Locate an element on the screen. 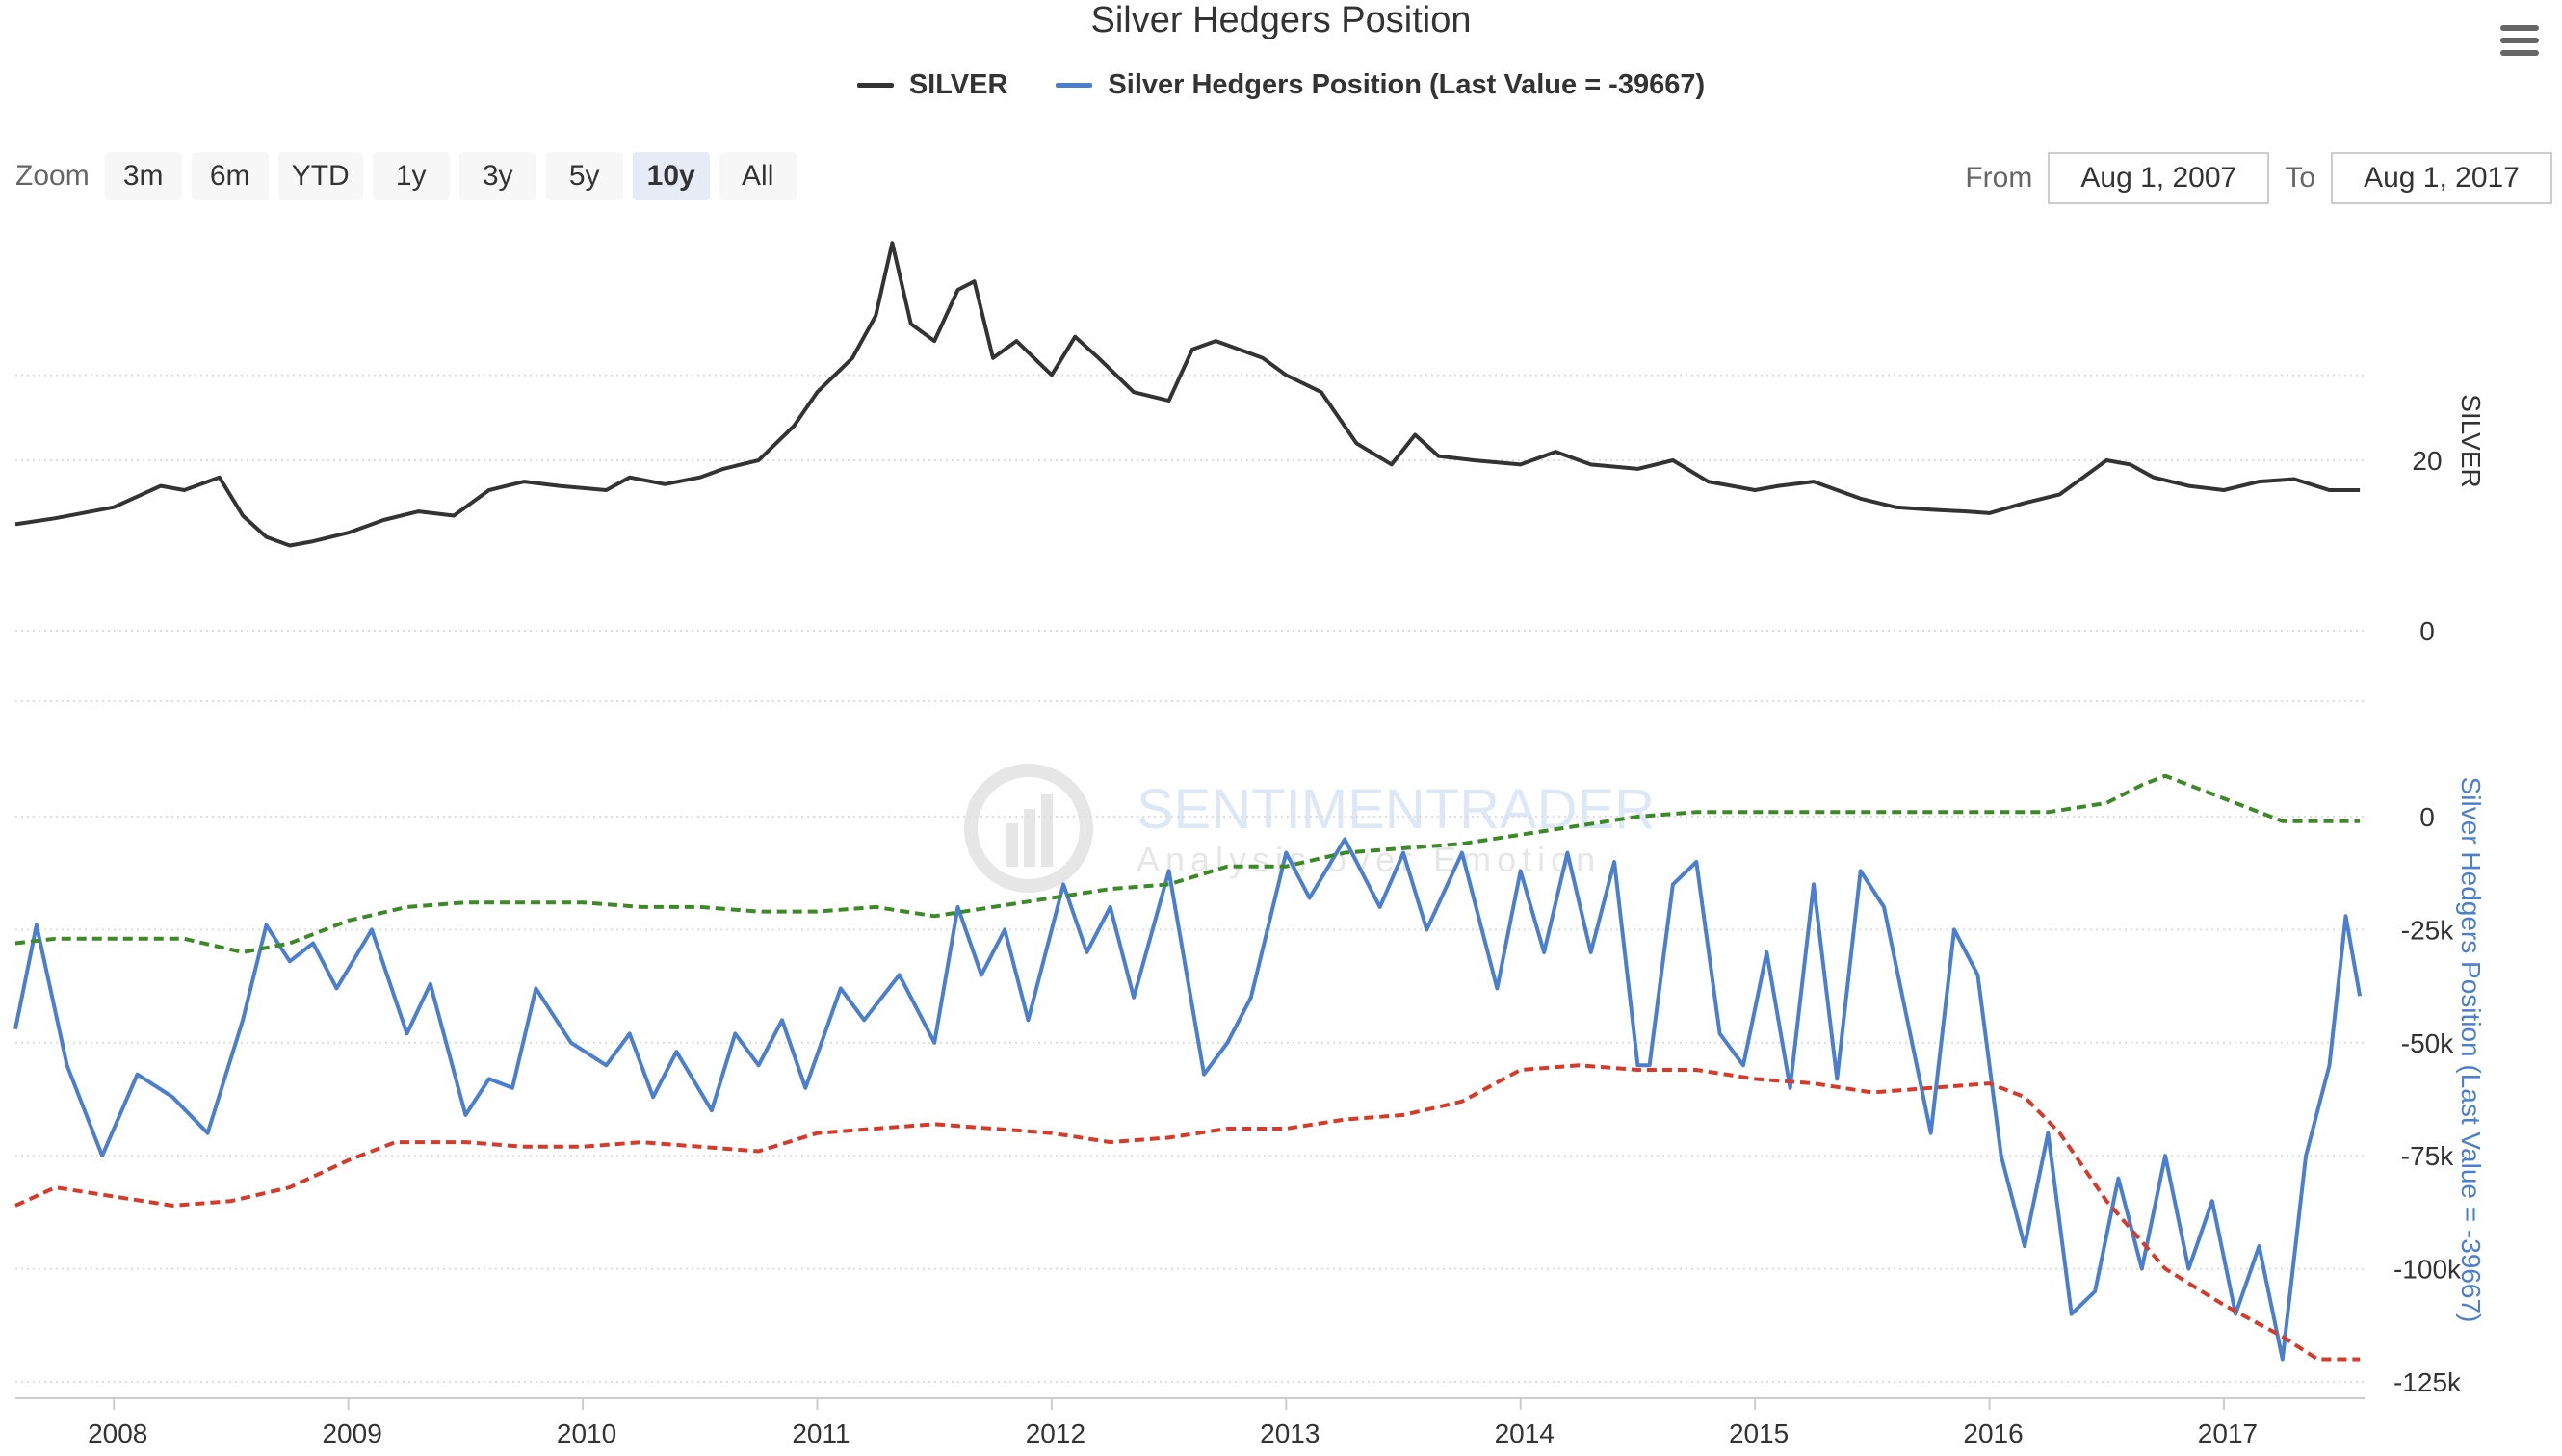 Image resolution: width=2562 pixels, height=1456 pixels. hamburger-menu-icon is located at coordinates (2520, 40).